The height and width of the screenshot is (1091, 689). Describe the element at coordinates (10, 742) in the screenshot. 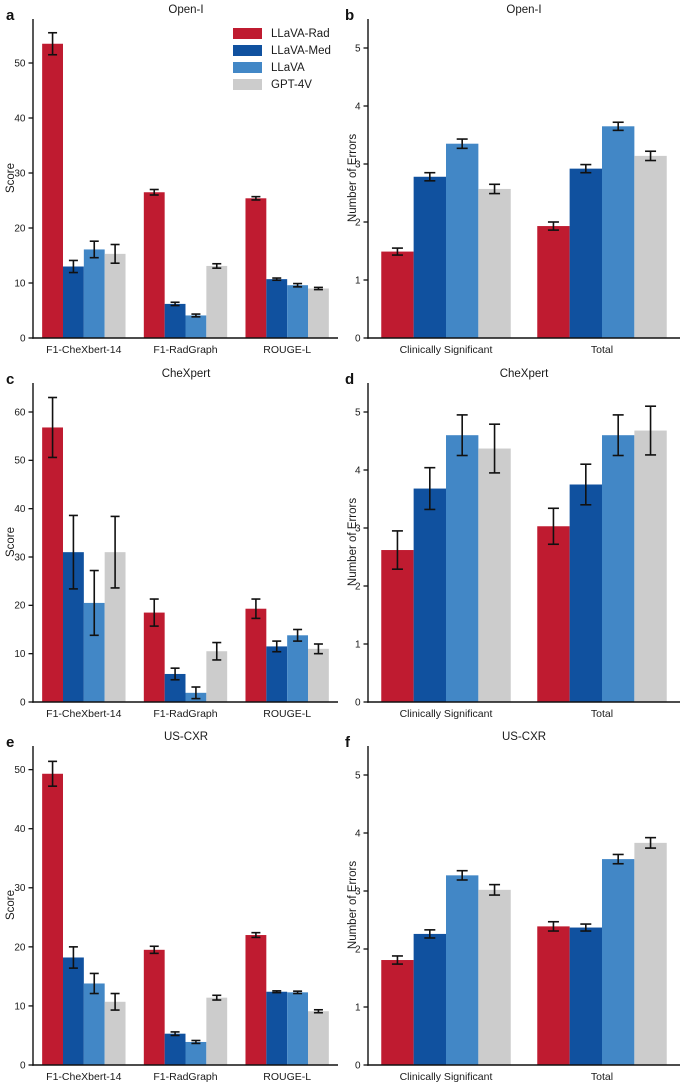

I see `panel-letter-e: e` at that location.